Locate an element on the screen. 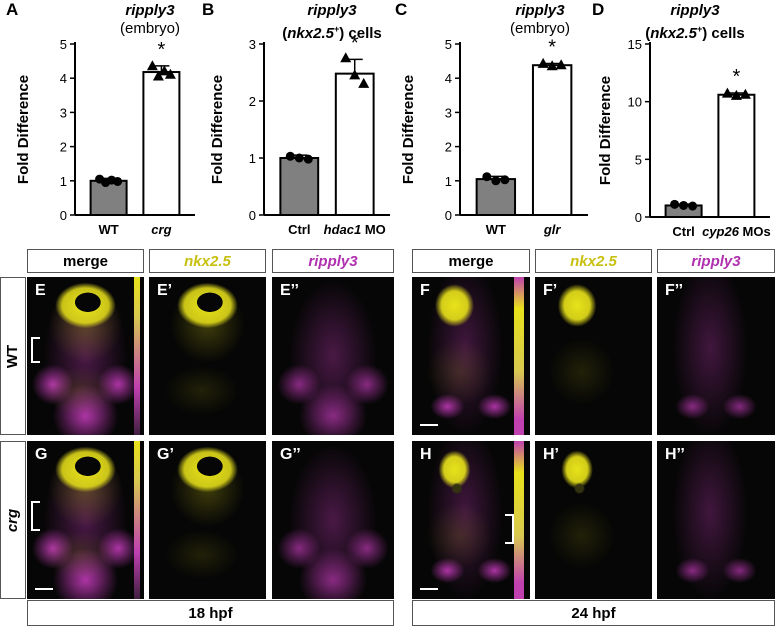 Image resolution: width=778 pixels, height=627 pixels. panel-letter-b: B is located at coordinates (208, 9).